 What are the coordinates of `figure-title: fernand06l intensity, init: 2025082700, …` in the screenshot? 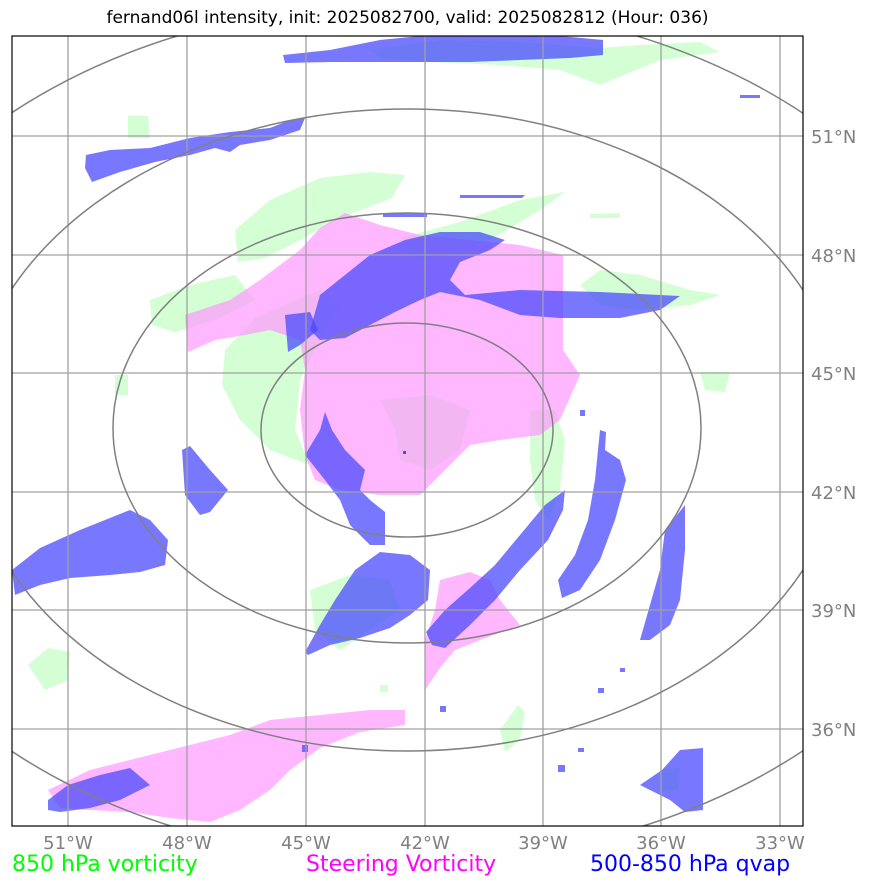 It's located at (407, 18).